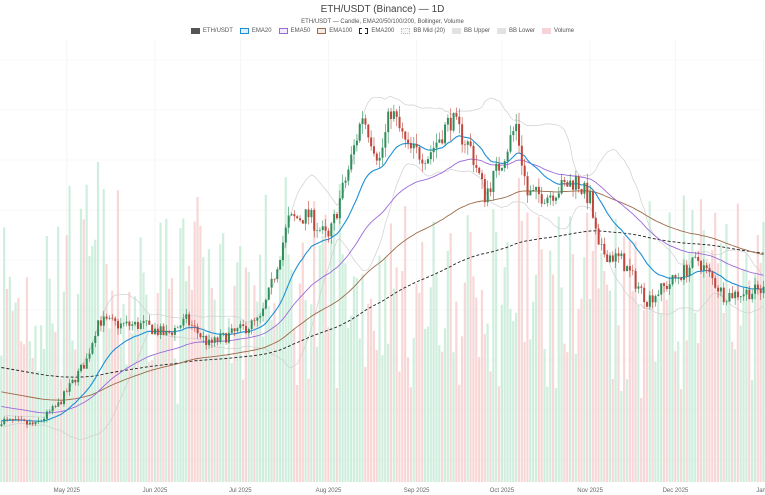 This screenshot has height=495, width=765. I want to click on legend-label: BB Lower, so click(522, 31).